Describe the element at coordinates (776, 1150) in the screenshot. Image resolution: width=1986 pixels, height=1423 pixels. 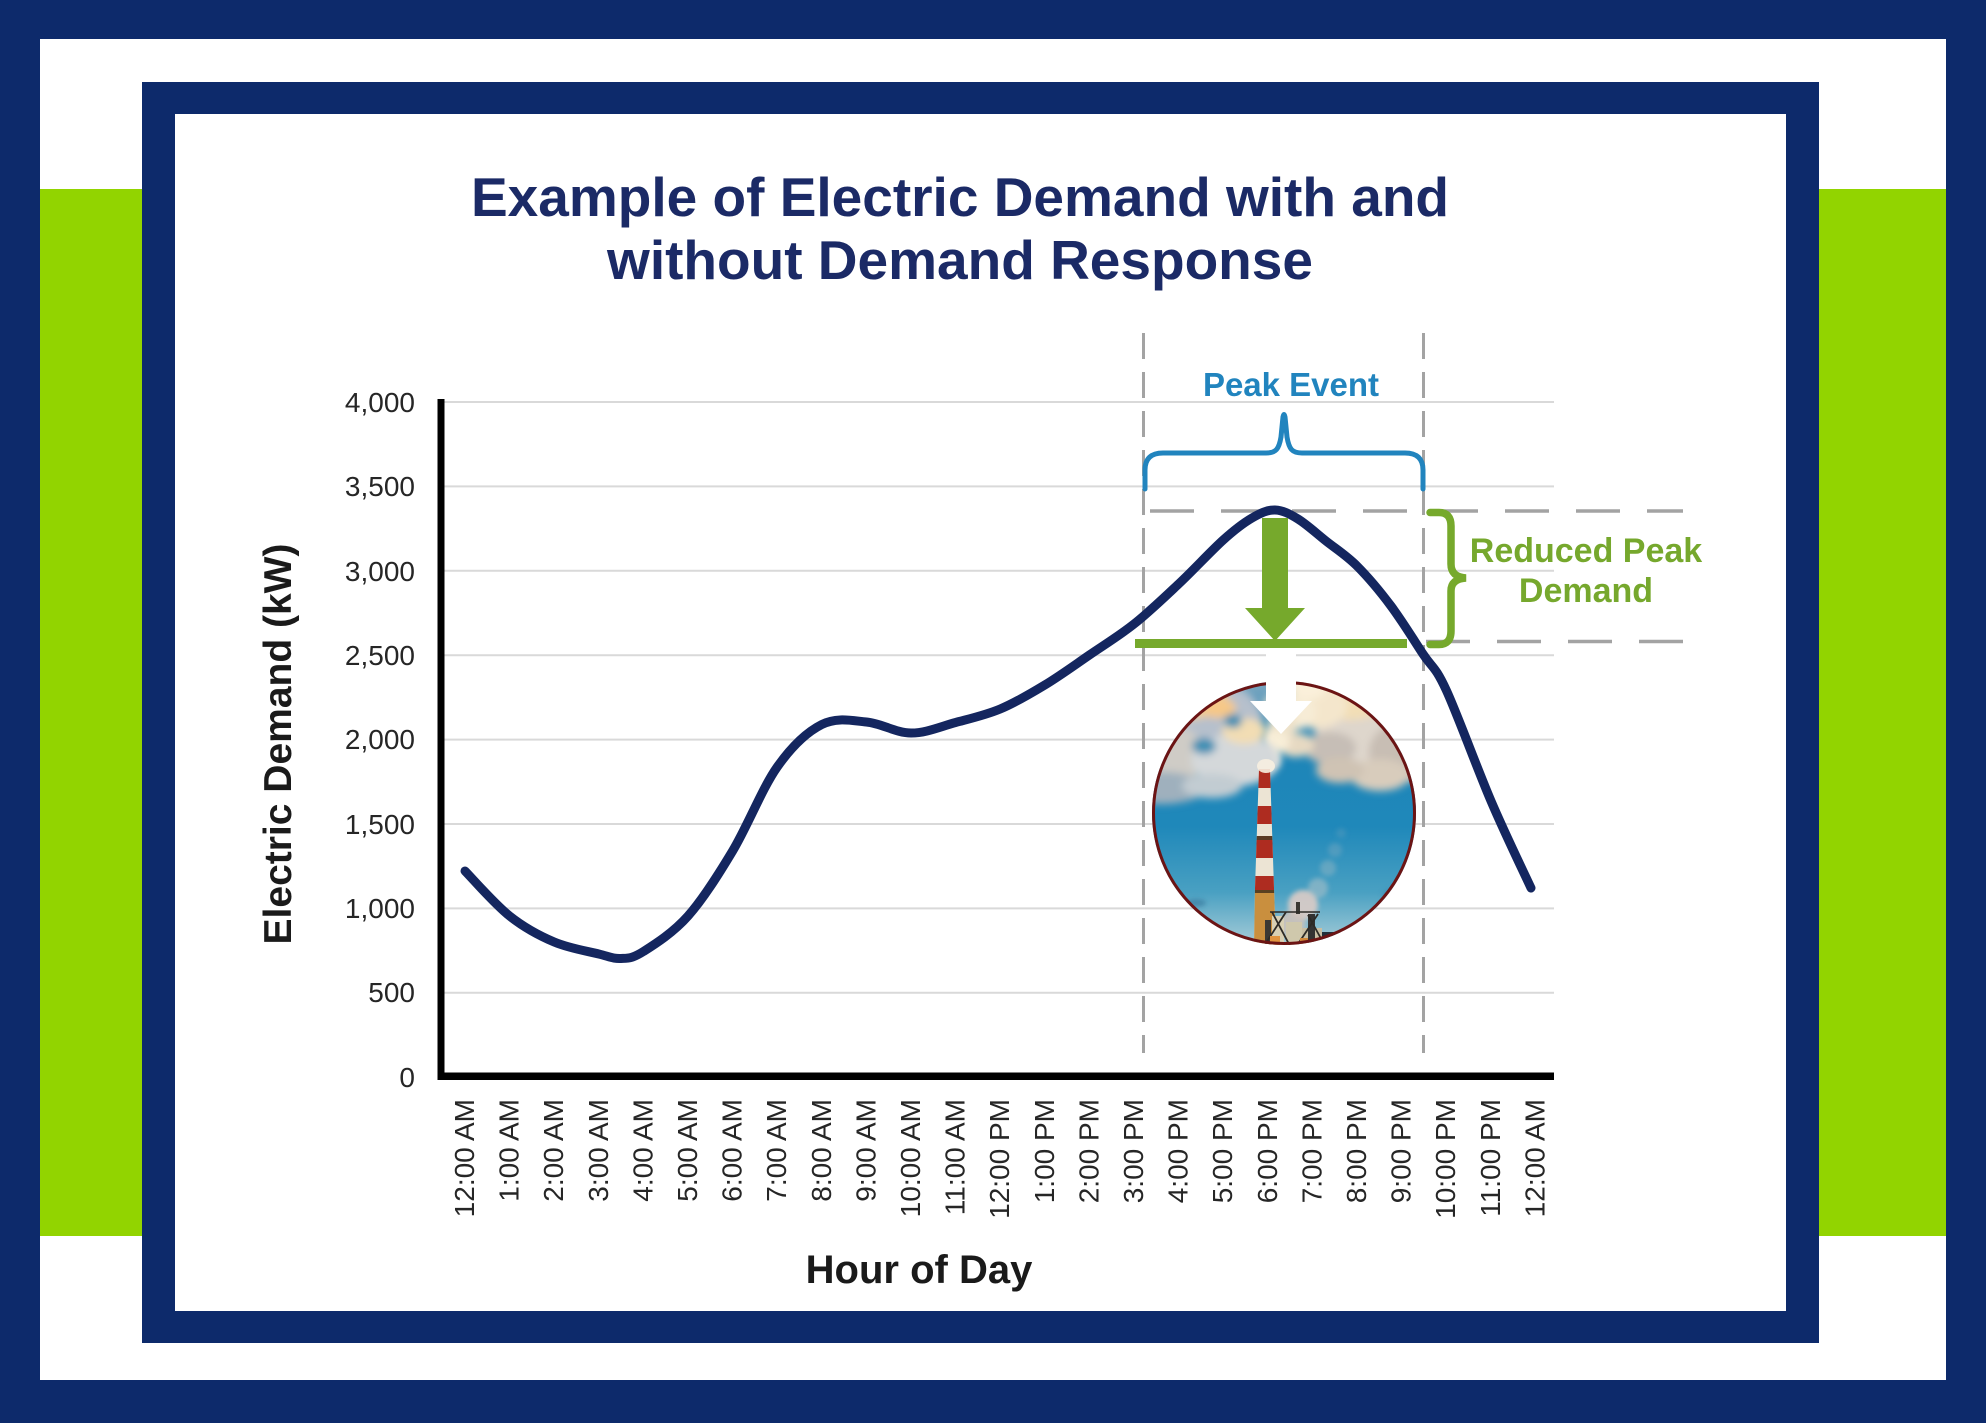
I see `svg-text: 7:00 AM` at that location.